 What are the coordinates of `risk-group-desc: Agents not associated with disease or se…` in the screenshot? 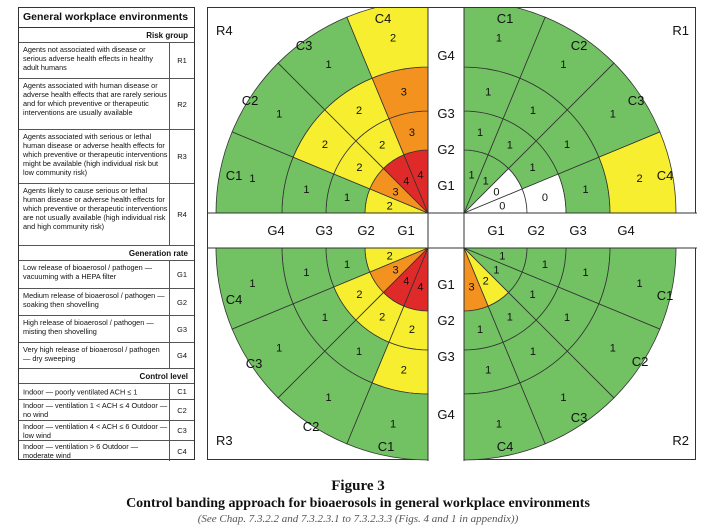 It's located at (88, 58).